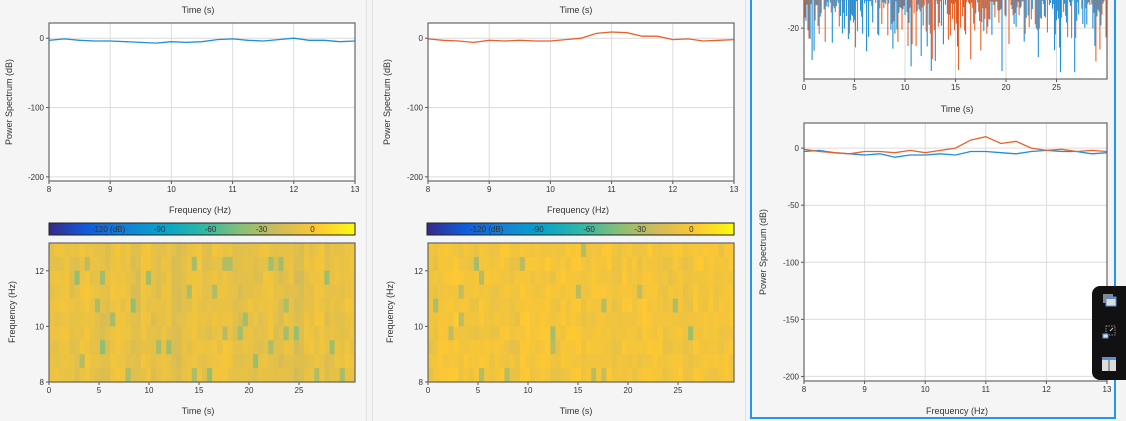 This screenshot has width=1126, height=421. What do you see at coordinates (955, 153) in the screenshot?
I see `spectrum-line` at bounding box center [955, 153].